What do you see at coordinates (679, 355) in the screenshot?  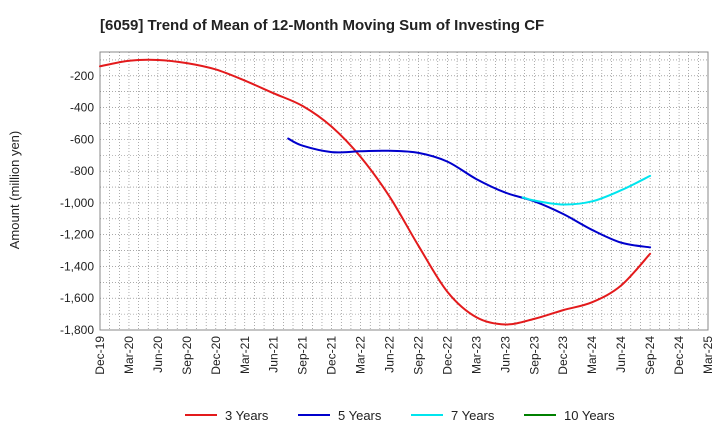 I see `x-tick-label: Dec-24` at bounding box center [679, 355].